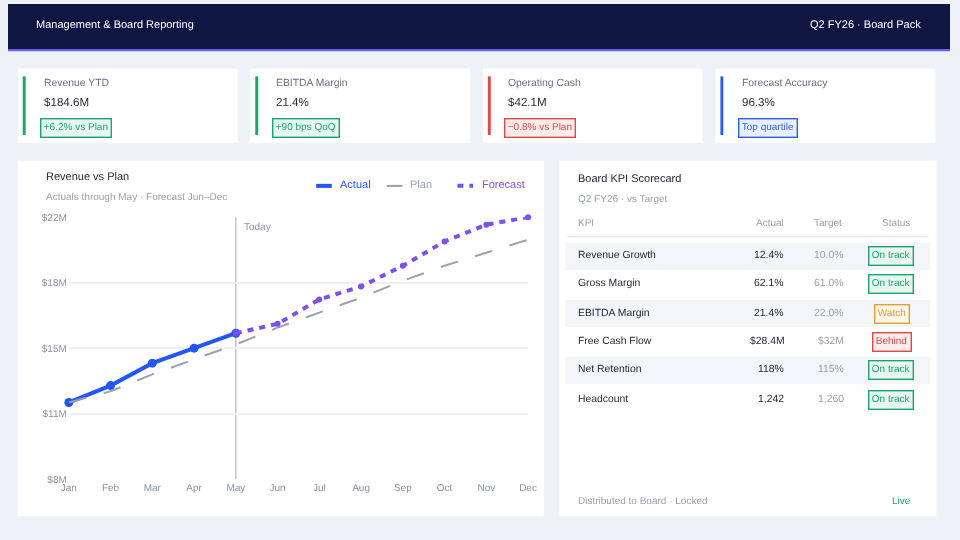 The width and height of the screenshot is (960, 540). I want to click on line-series, so click(382, 275).